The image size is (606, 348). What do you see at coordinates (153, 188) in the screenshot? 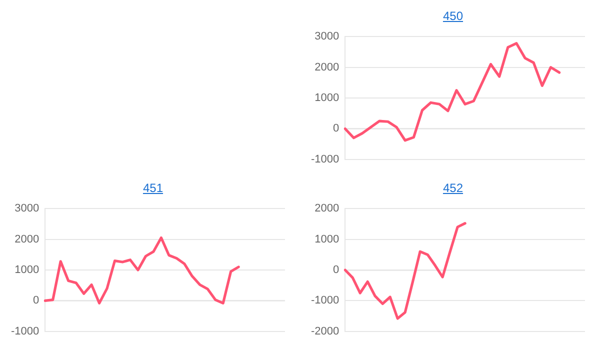
I see `chart-title: 451` at bounding box center [153, 188].